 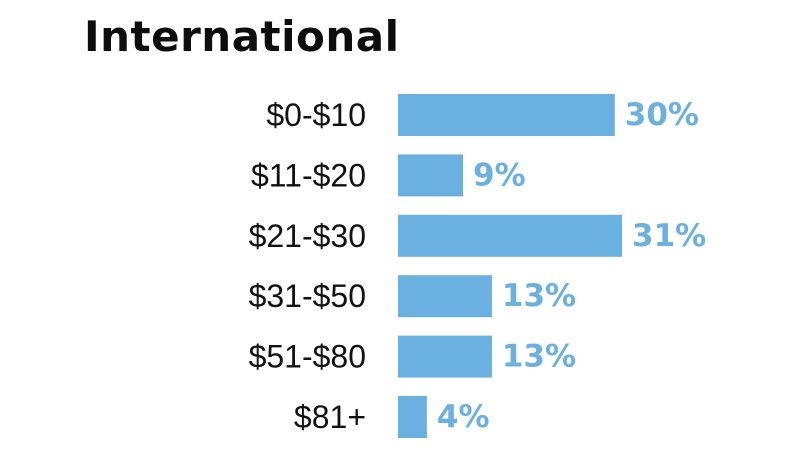 I want to click on bar-row: $81+ 4%, so click(x=392, y=417).